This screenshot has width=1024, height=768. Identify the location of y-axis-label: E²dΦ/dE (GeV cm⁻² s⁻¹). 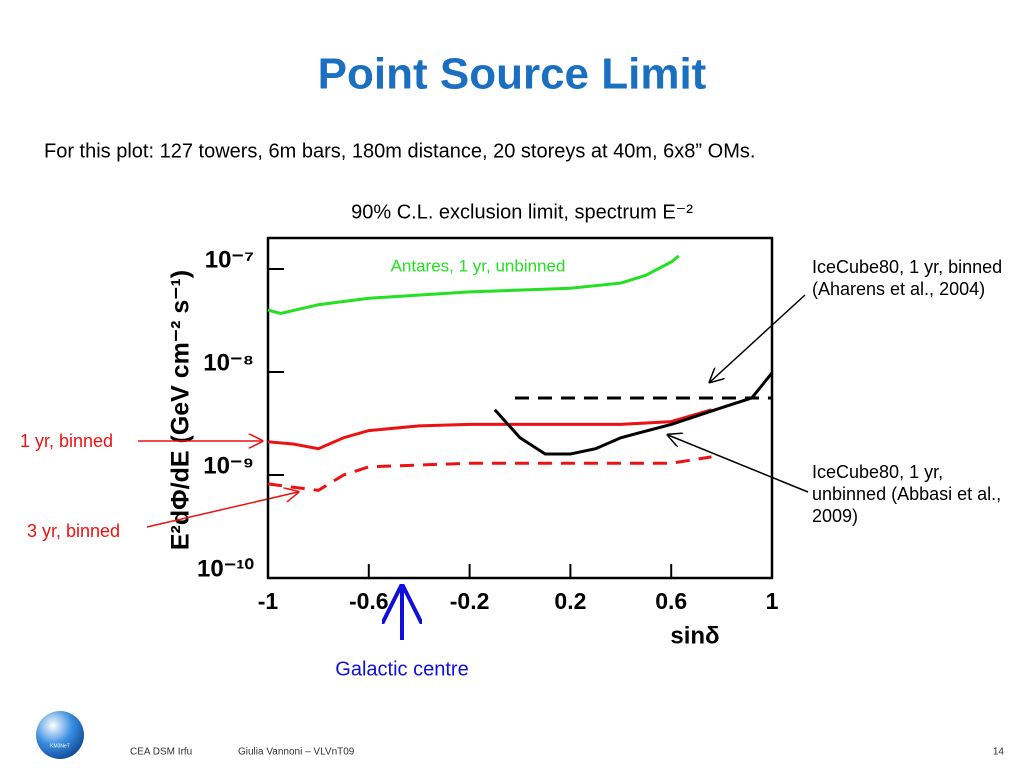
(181, 410).